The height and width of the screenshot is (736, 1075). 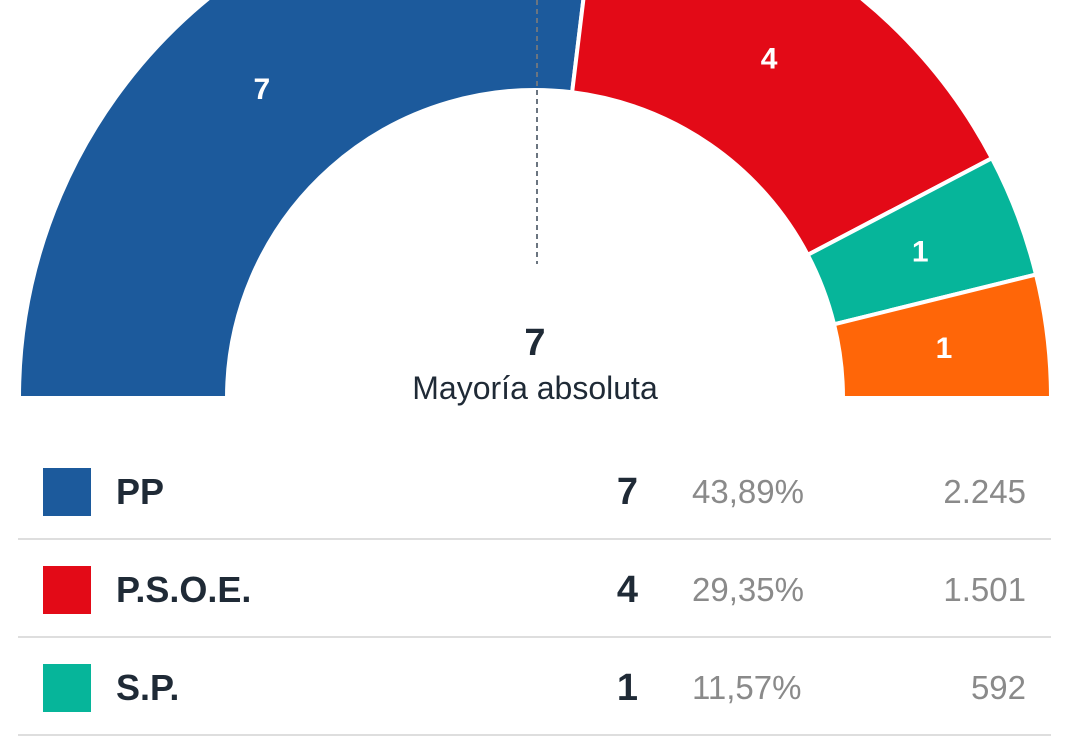 What do you see at coordinates (184, 589) in the screenshot?
I see `party-name: P.S.O.E.` at bounding box center [184, 589].